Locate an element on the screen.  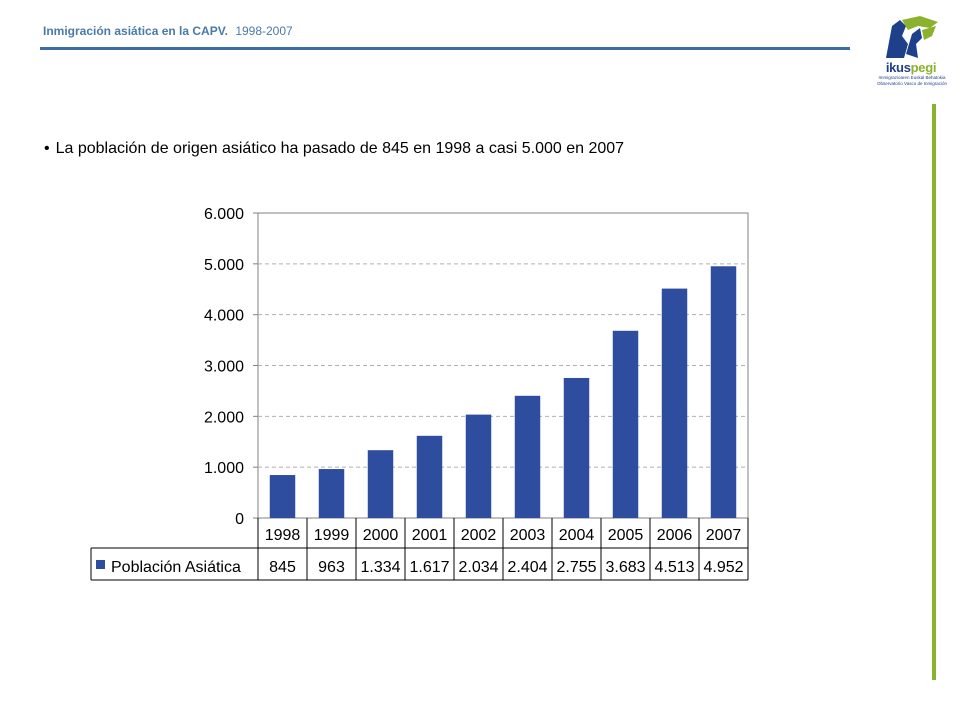
y-tick-label: 5.000 is located at coordinates (224, 265).